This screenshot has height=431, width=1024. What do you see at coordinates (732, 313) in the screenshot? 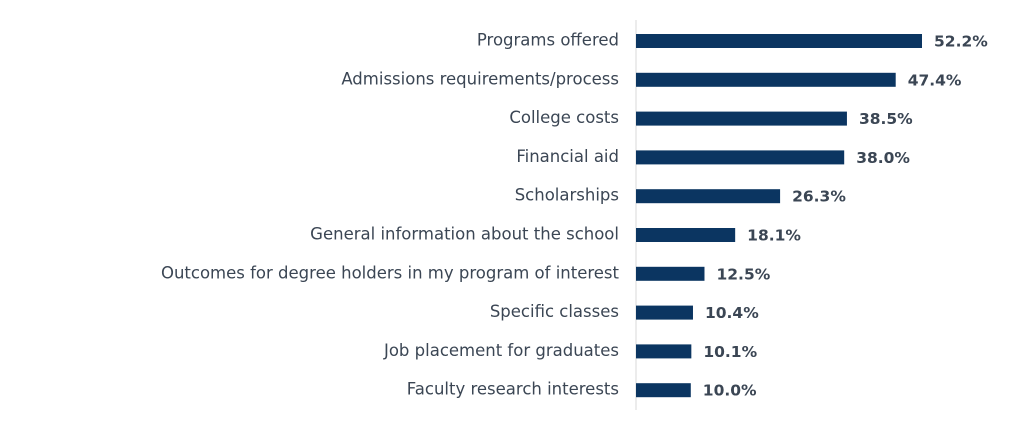
I see `value-label: 10.4%` at bounding box center [732, 313].